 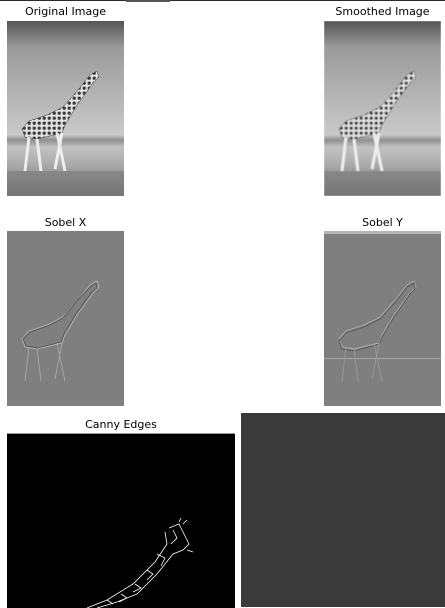 I want to click on canny-edges-title: Canny Edges, so click(x=121, y=424).